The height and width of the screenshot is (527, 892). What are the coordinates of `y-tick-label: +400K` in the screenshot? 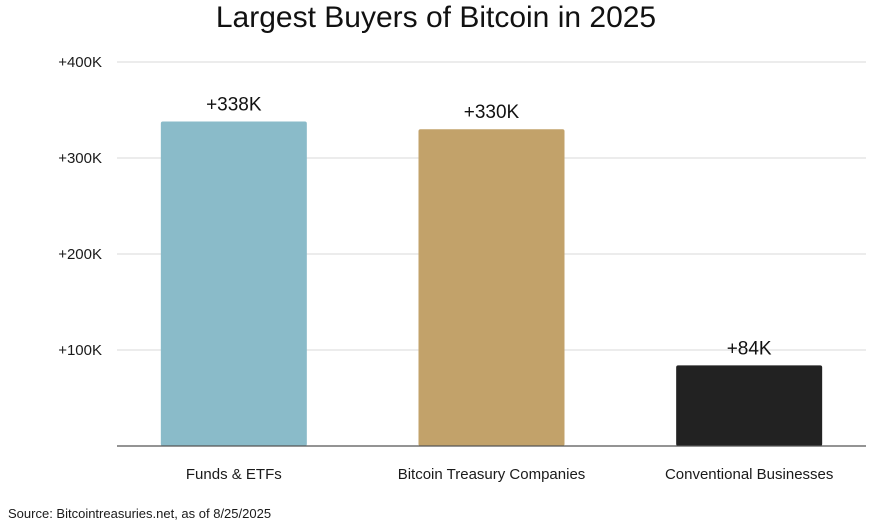 It's located at (80, 62).